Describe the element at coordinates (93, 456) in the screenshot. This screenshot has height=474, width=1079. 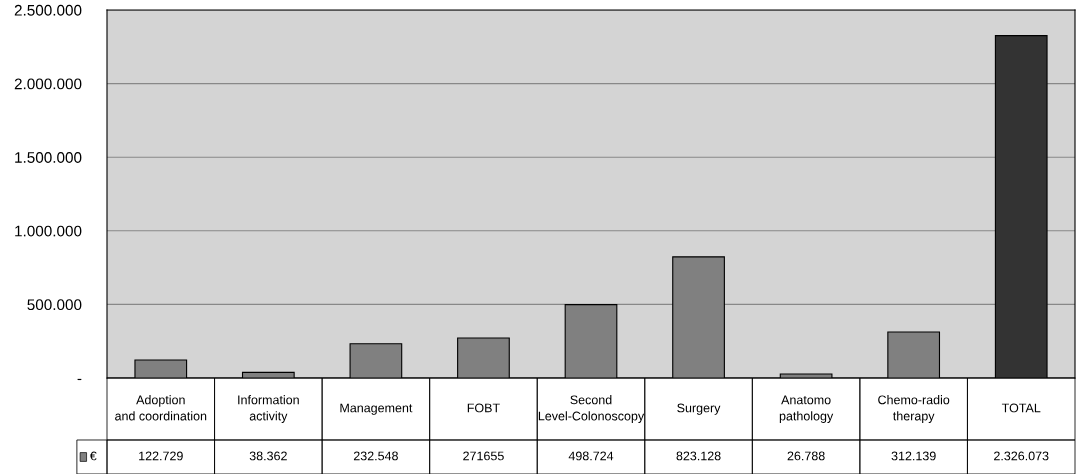
I see `legend-label: €` at that location.